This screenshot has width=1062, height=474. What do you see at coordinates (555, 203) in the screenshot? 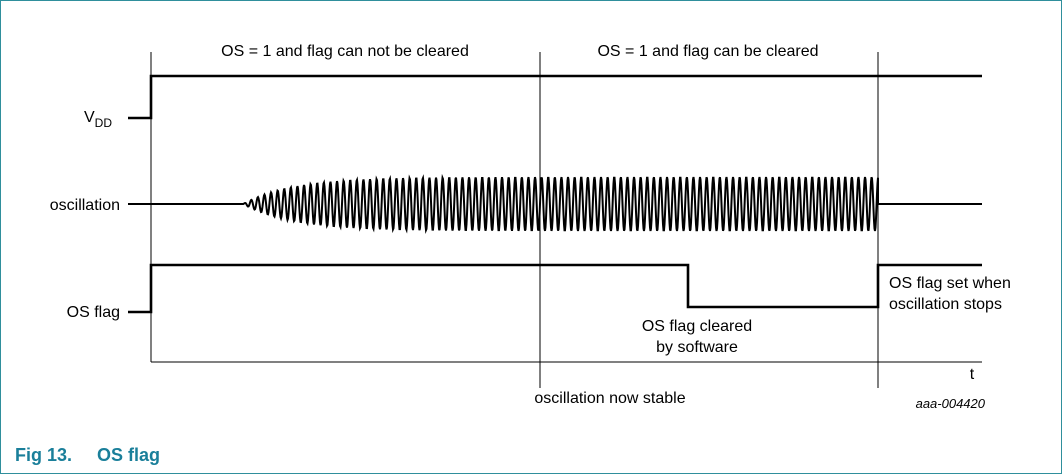
I see `oscillation-signal` at bounding box center [555, 203].